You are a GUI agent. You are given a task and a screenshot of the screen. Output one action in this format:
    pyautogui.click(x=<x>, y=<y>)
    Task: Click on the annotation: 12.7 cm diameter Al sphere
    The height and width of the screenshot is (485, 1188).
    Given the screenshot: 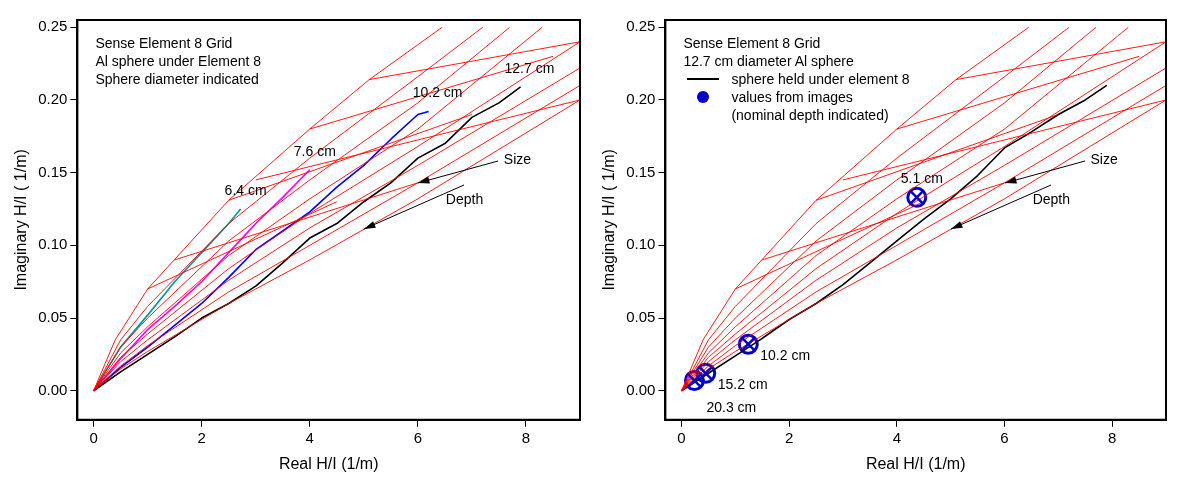 What is the action you would take?
    pyautogui.click(x=769, y=61)
    